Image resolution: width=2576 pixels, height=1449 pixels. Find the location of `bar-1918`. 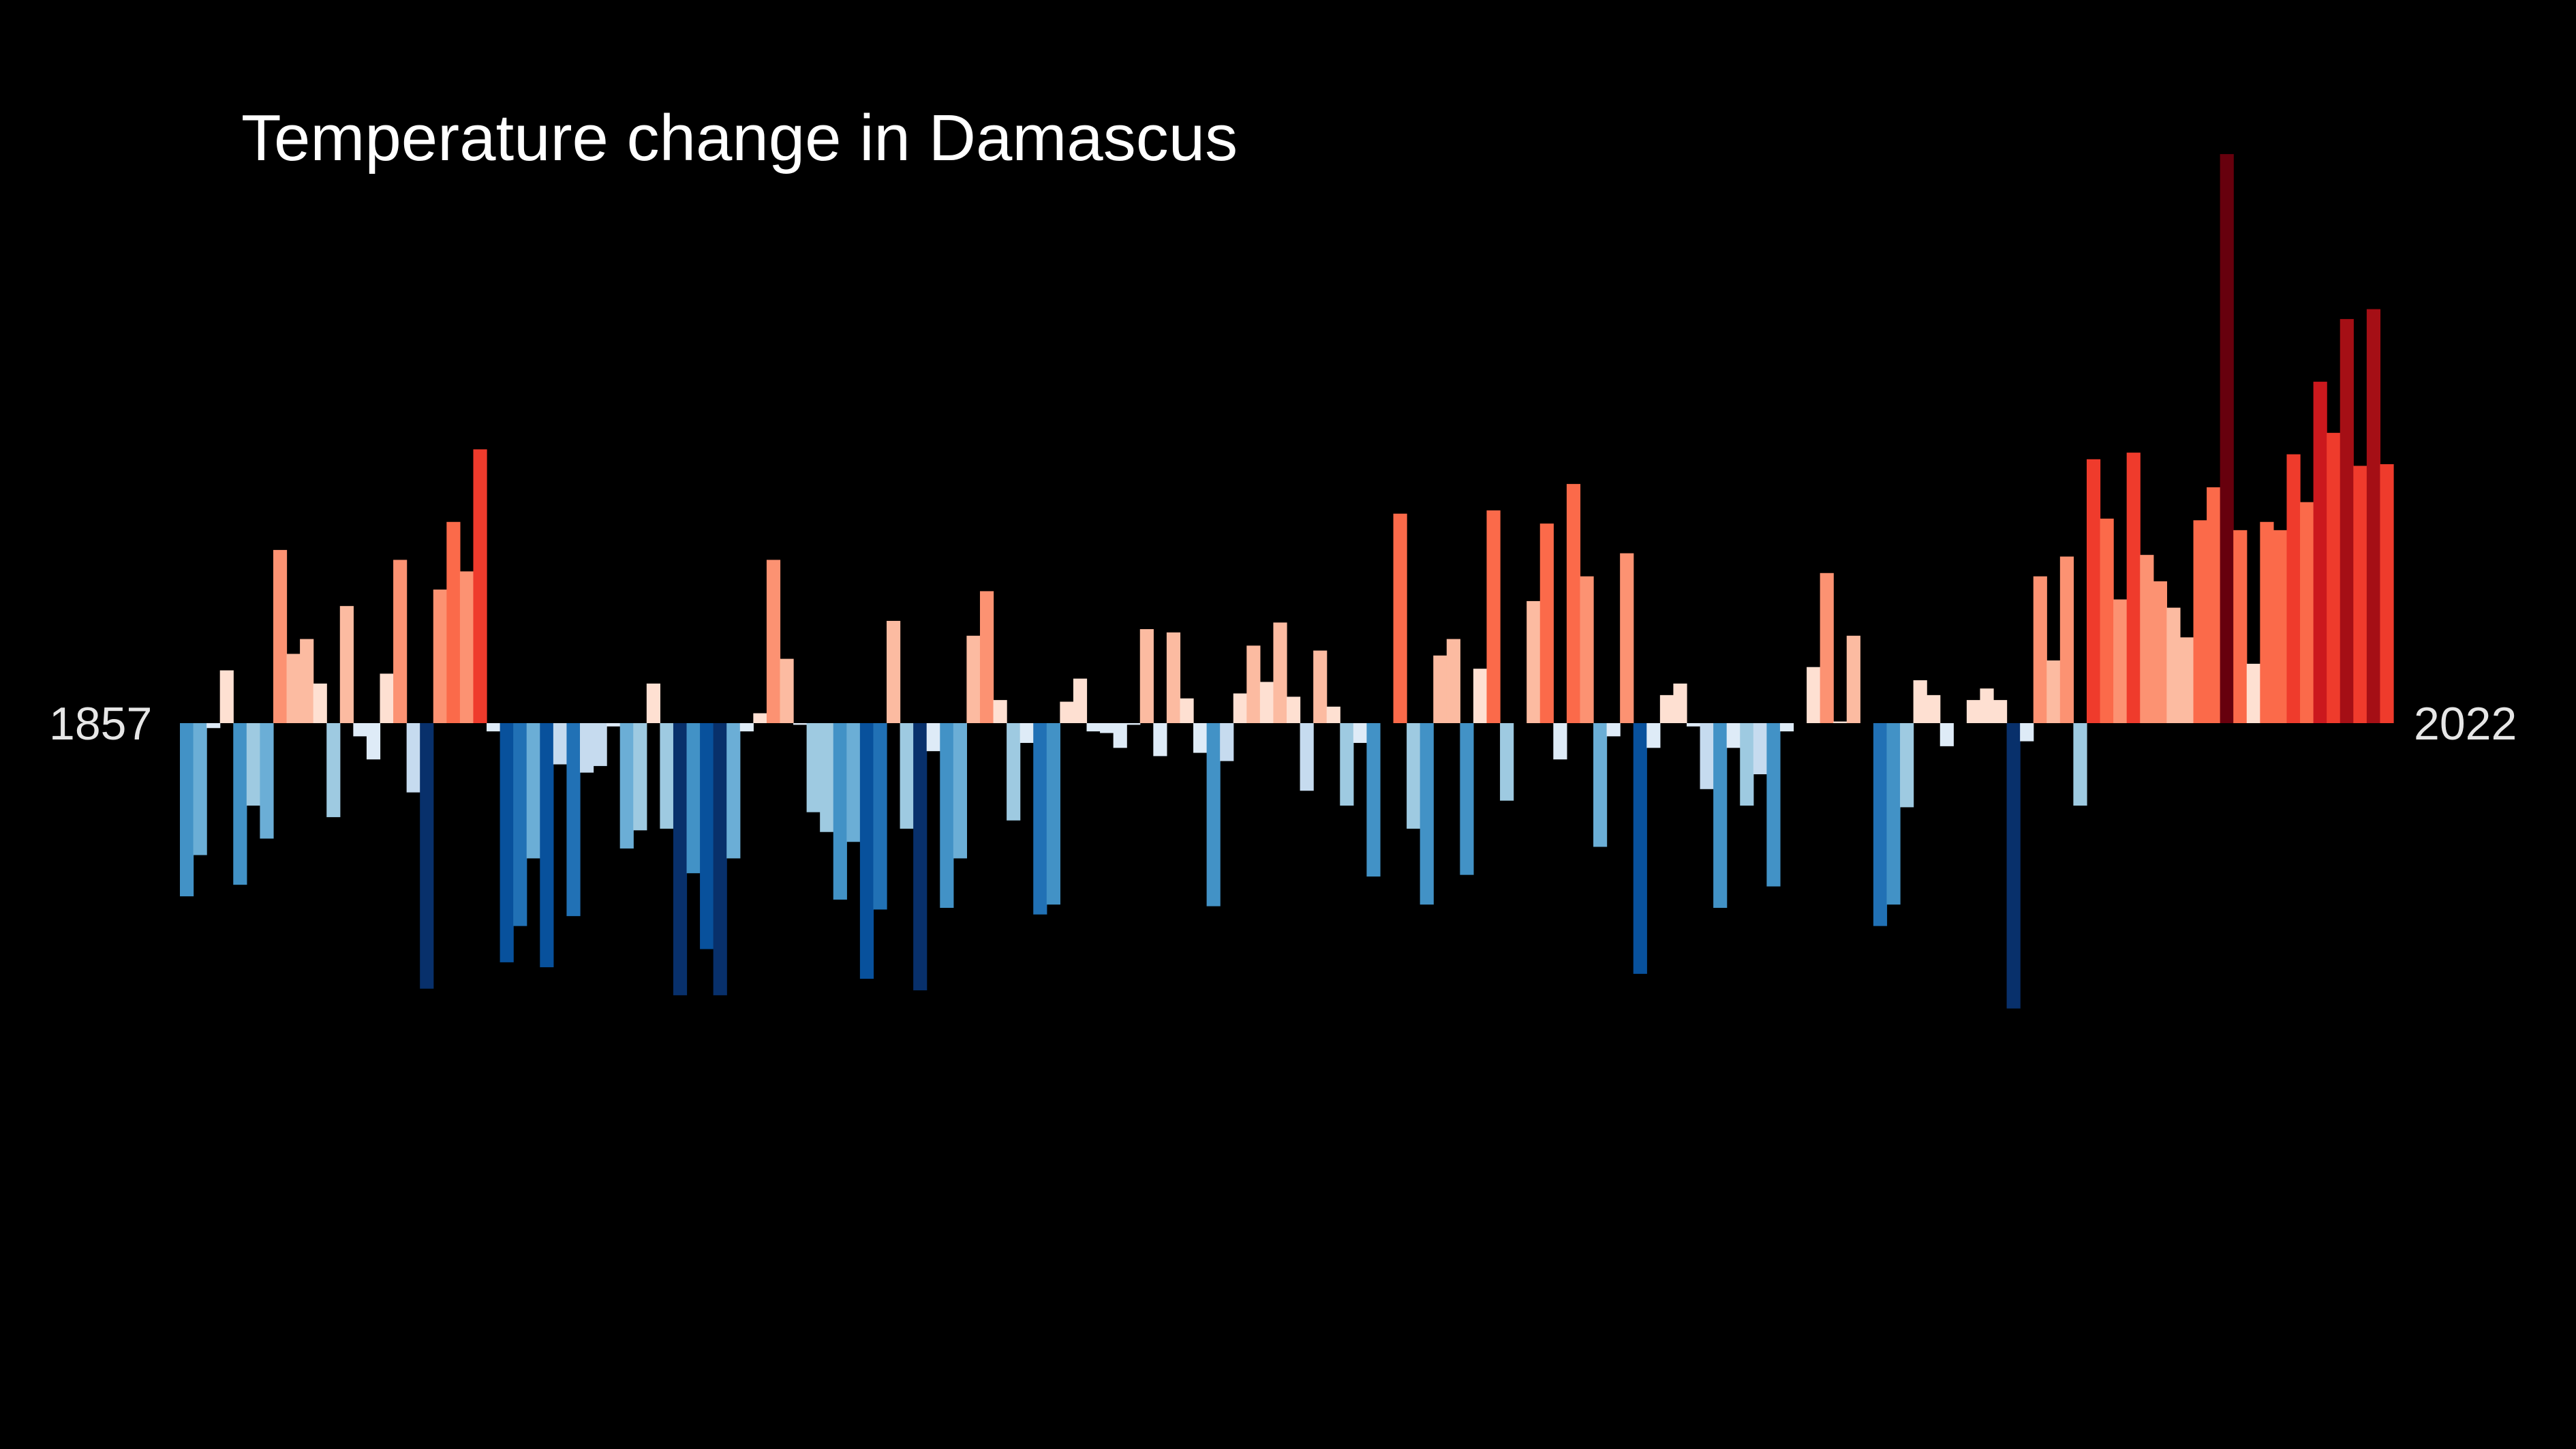

bar-1918 is located at coordinates (1000, 712).